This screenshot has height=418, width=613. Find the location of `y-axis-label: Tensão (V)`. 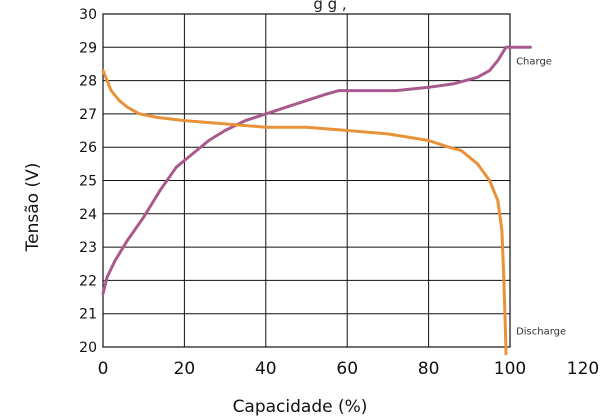

y-axis-label: Tensão (V) is located at coordinates (33, 208).